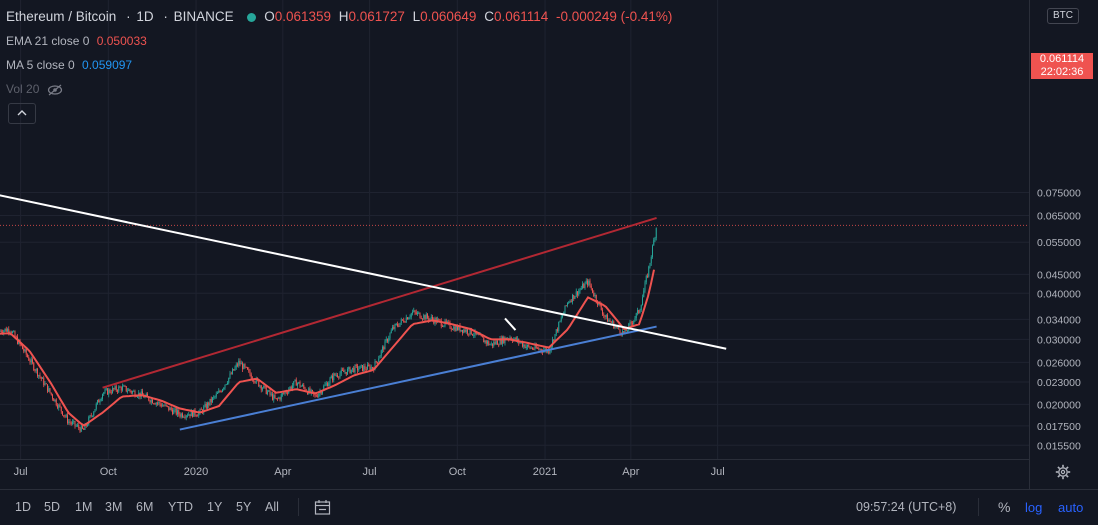  I want to click on range-5y-button: 5Y, so click(244, 507).